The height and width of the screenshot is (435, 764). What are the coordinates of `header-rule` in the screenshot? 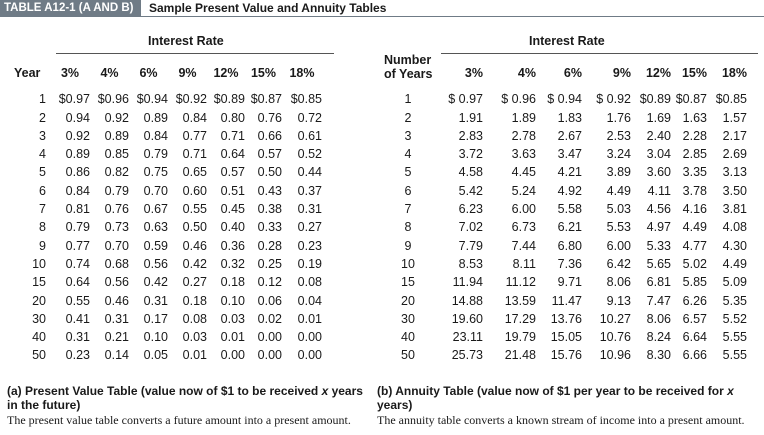 It's located at (382, 16).